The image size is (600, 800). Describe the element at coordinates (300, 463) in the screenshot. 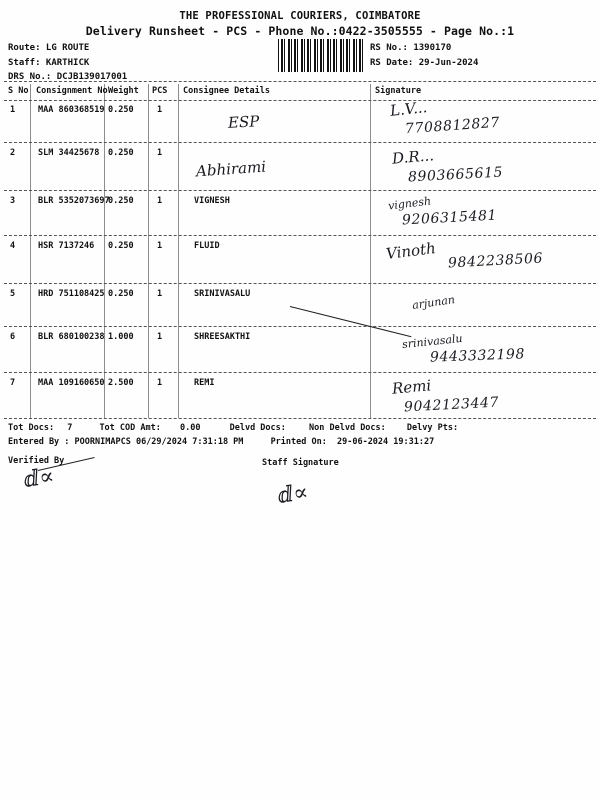

I see `staff-signature-label: Staff Signature` at that location.